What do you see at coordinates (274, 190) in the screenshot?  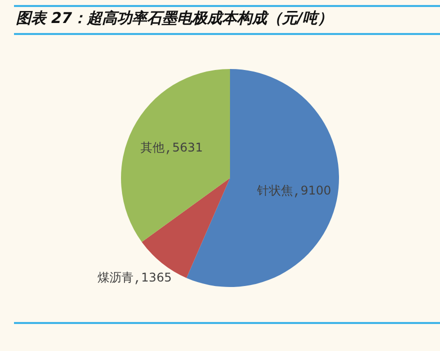 I see `slice-label: 针状焦` at bounding box center [274, 190].